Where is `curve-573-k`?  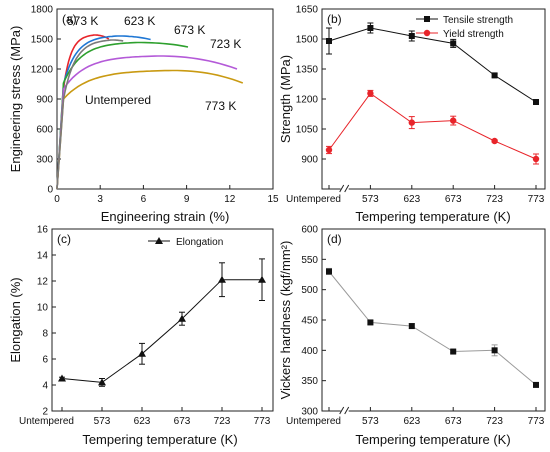 curve-573-k is located at coordinates (83, 112).